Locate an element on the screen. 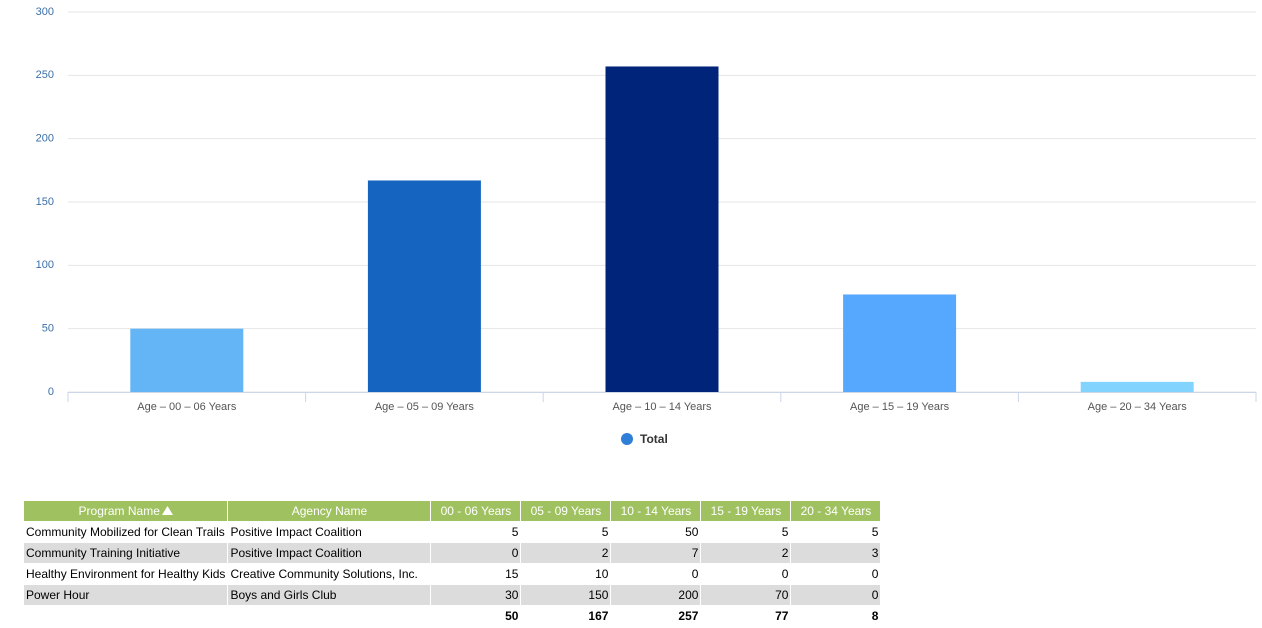 The image size is (1262, 628). table-cell: 7 is located at coordinates (656, 553).